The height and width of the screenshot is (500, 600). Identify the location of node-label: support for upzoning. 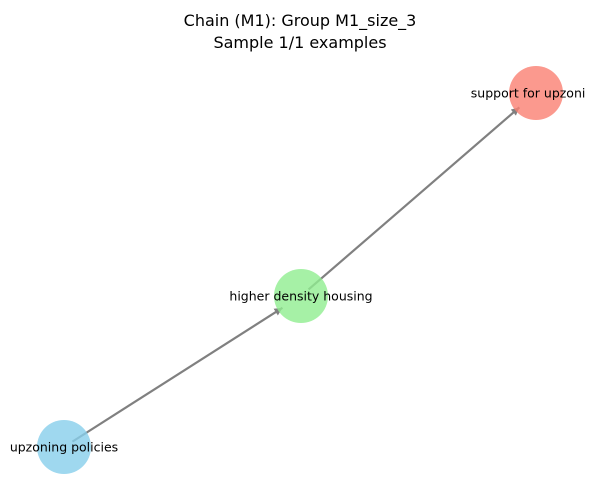
(535, 93).